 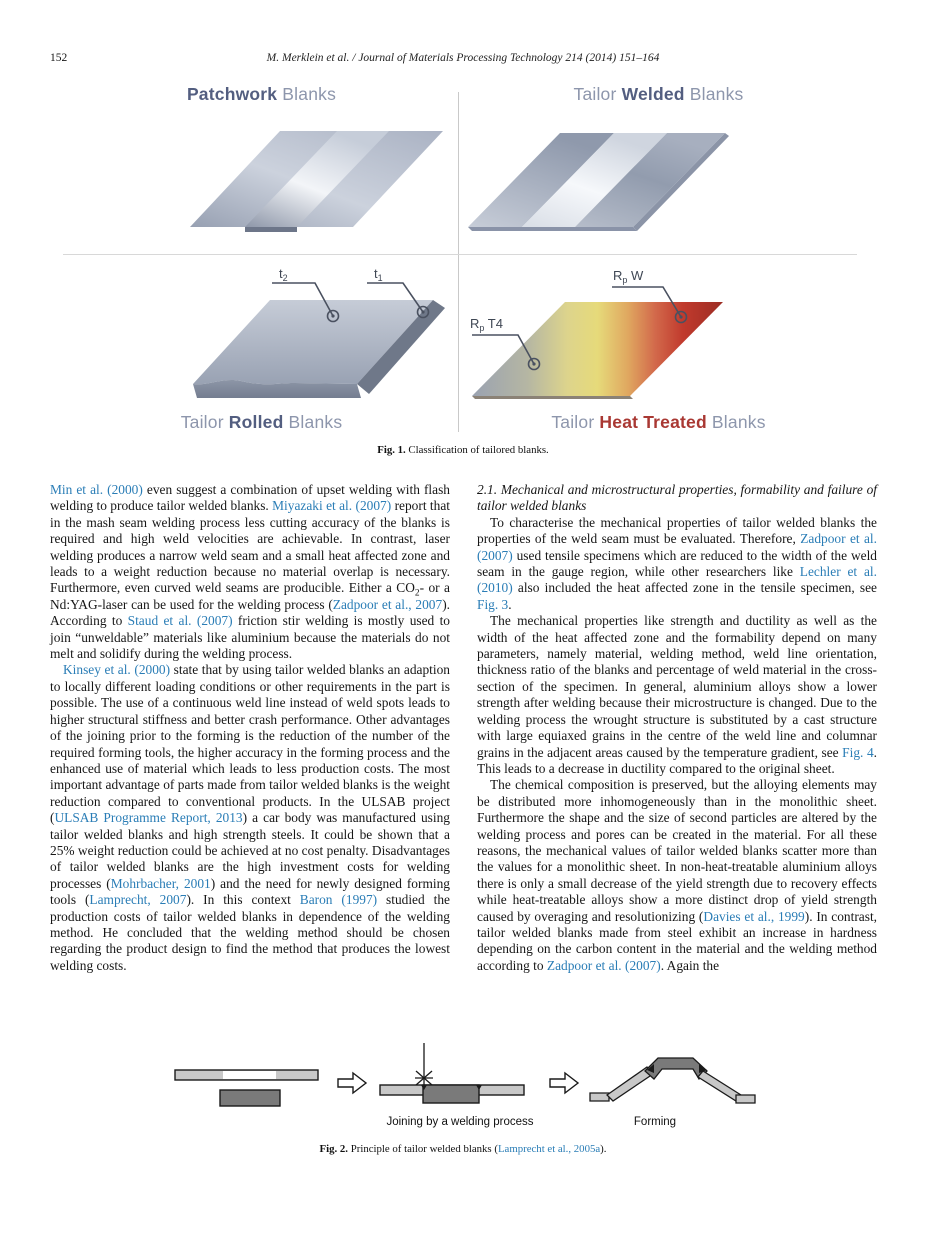 I want to click on forming-label: Forming, so click(x=655, y=1122).